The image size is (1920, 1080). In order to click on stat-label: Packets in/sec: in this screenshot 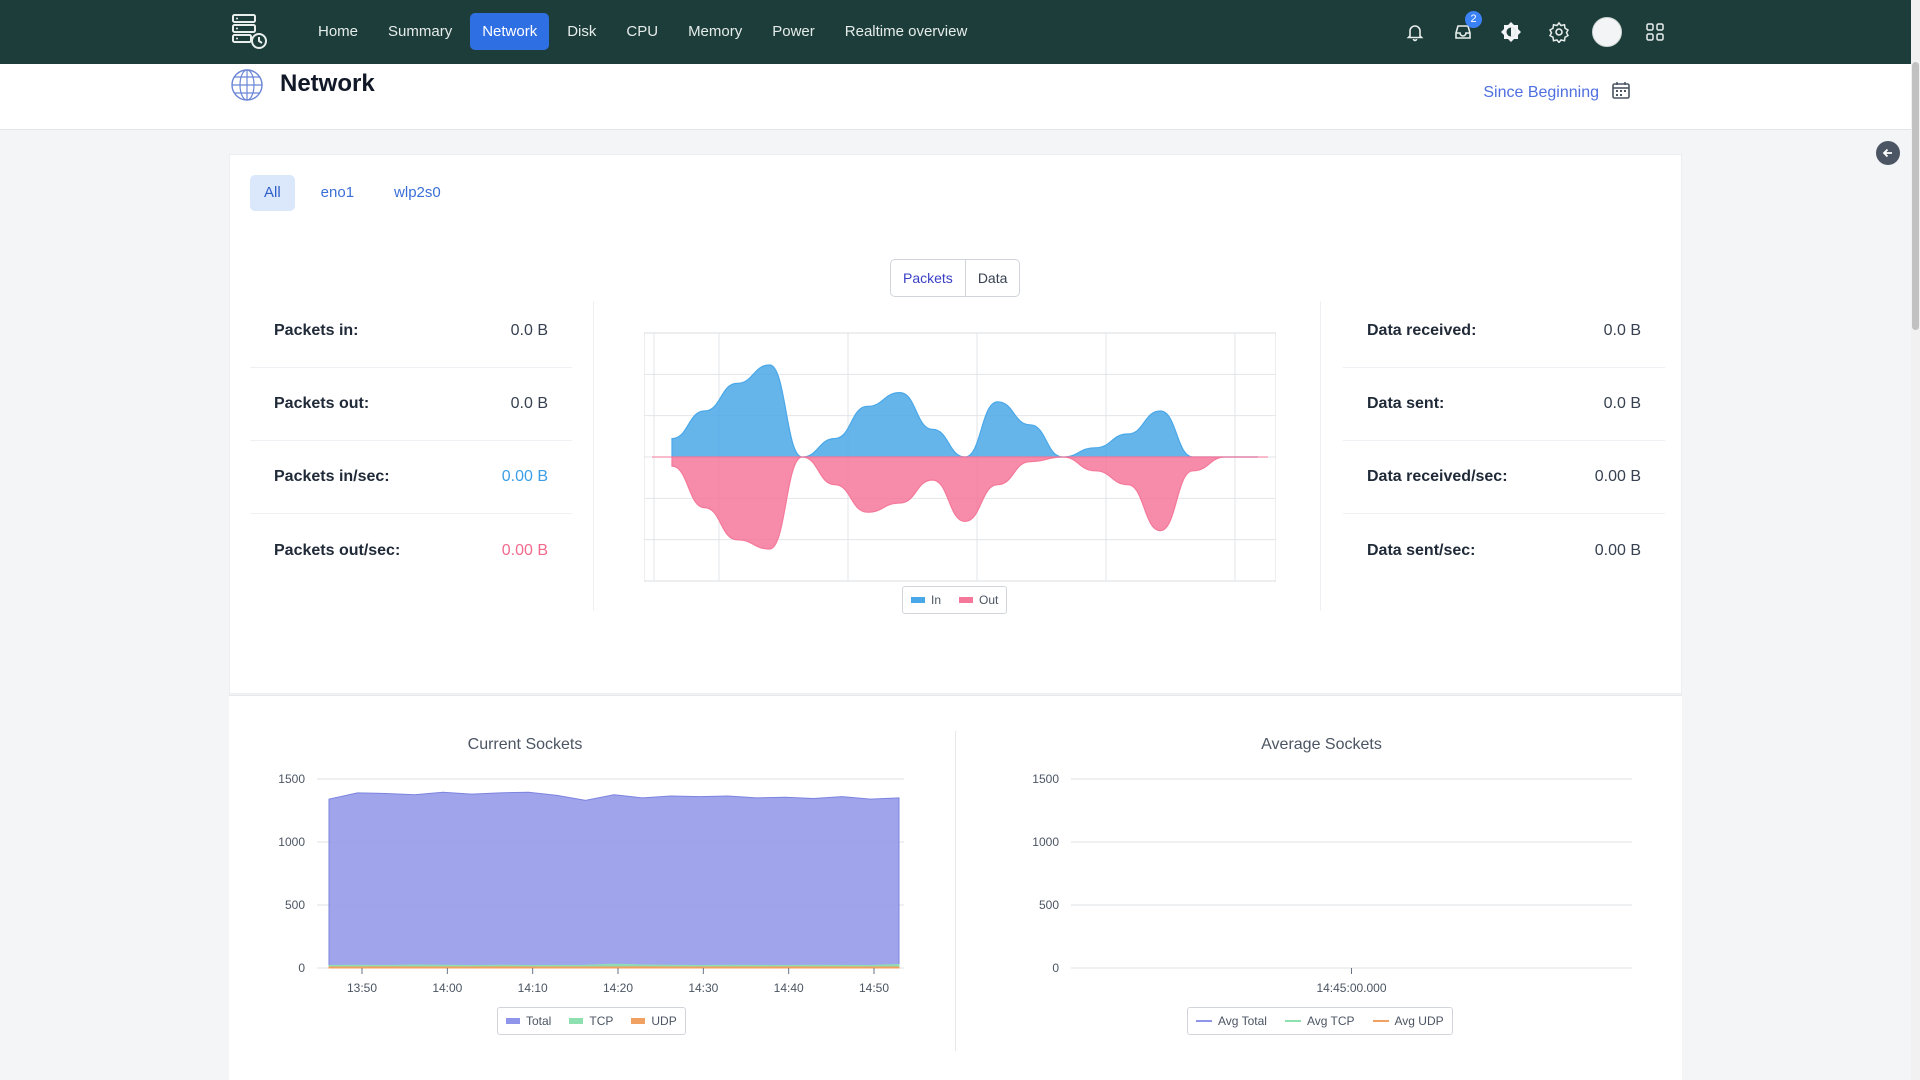, I will do `click(332, 476)`.